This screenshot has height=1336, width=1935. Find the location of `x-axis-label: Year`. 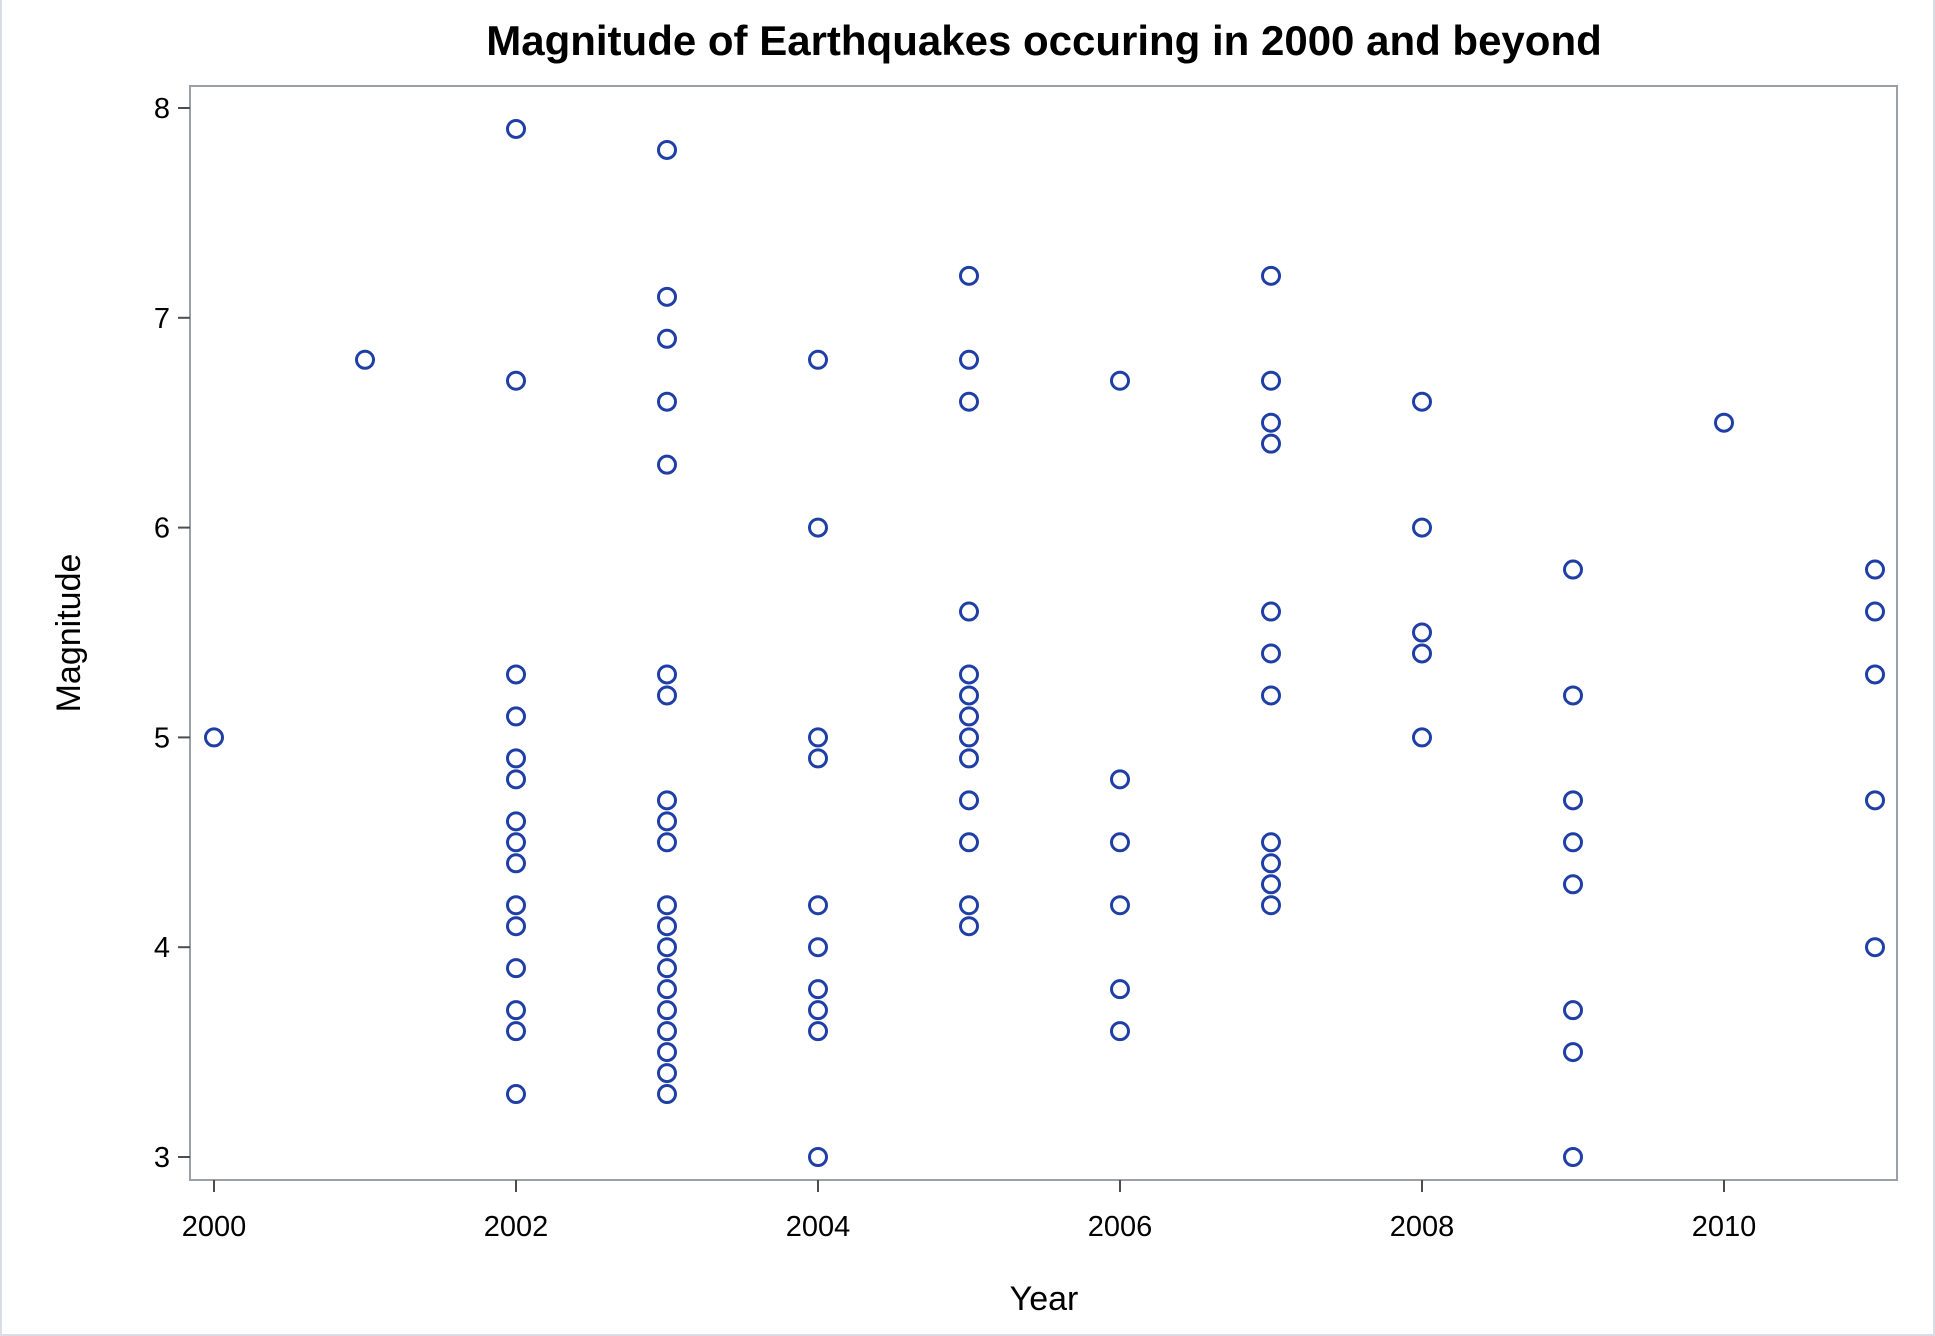

x-axis-label: Year is located at coordinates (1044, 1299).